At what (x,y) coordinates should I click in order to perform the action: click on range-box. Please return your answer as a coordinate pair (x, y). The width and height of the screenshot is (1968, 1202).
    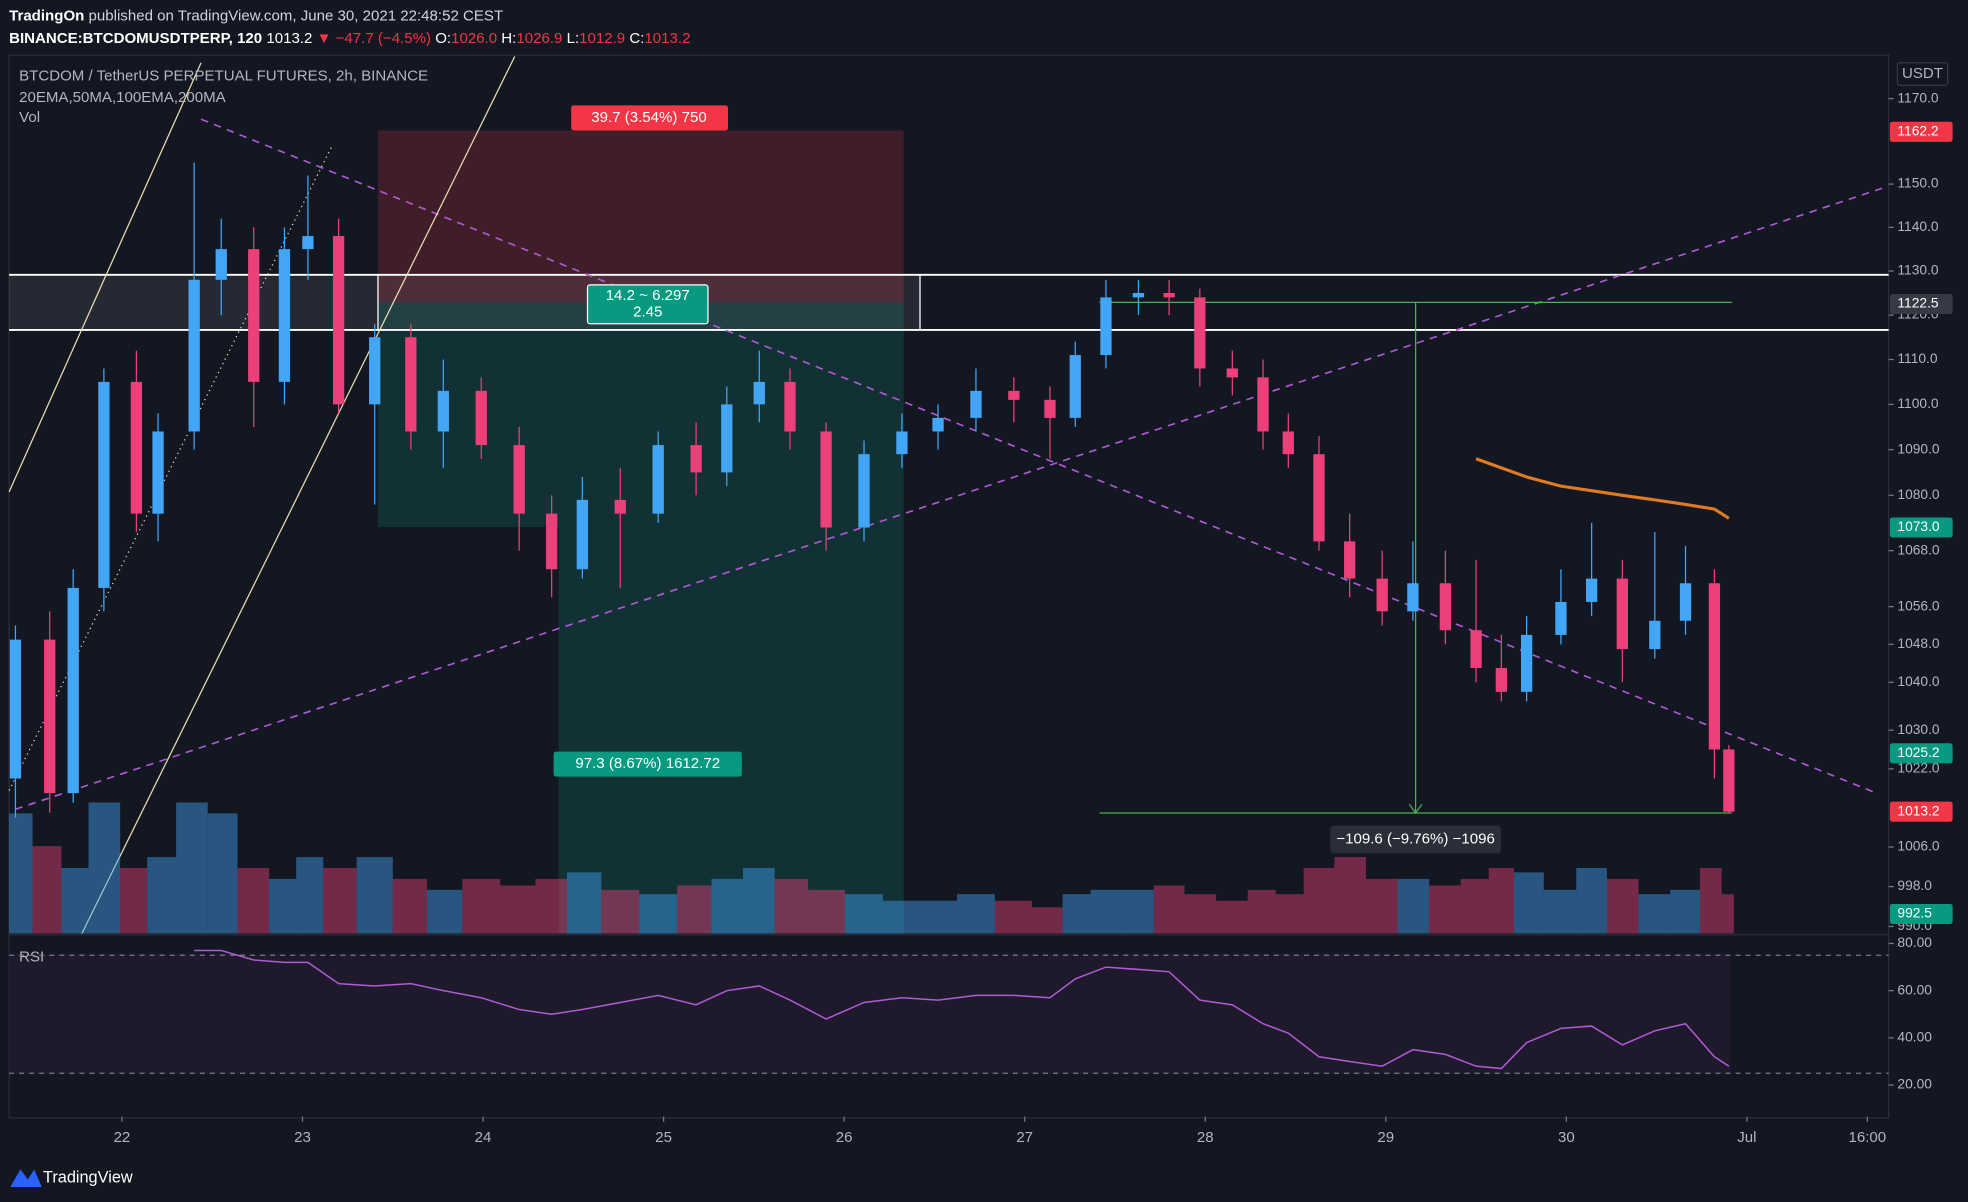
    Looking at the image, I should click on (465, 302).